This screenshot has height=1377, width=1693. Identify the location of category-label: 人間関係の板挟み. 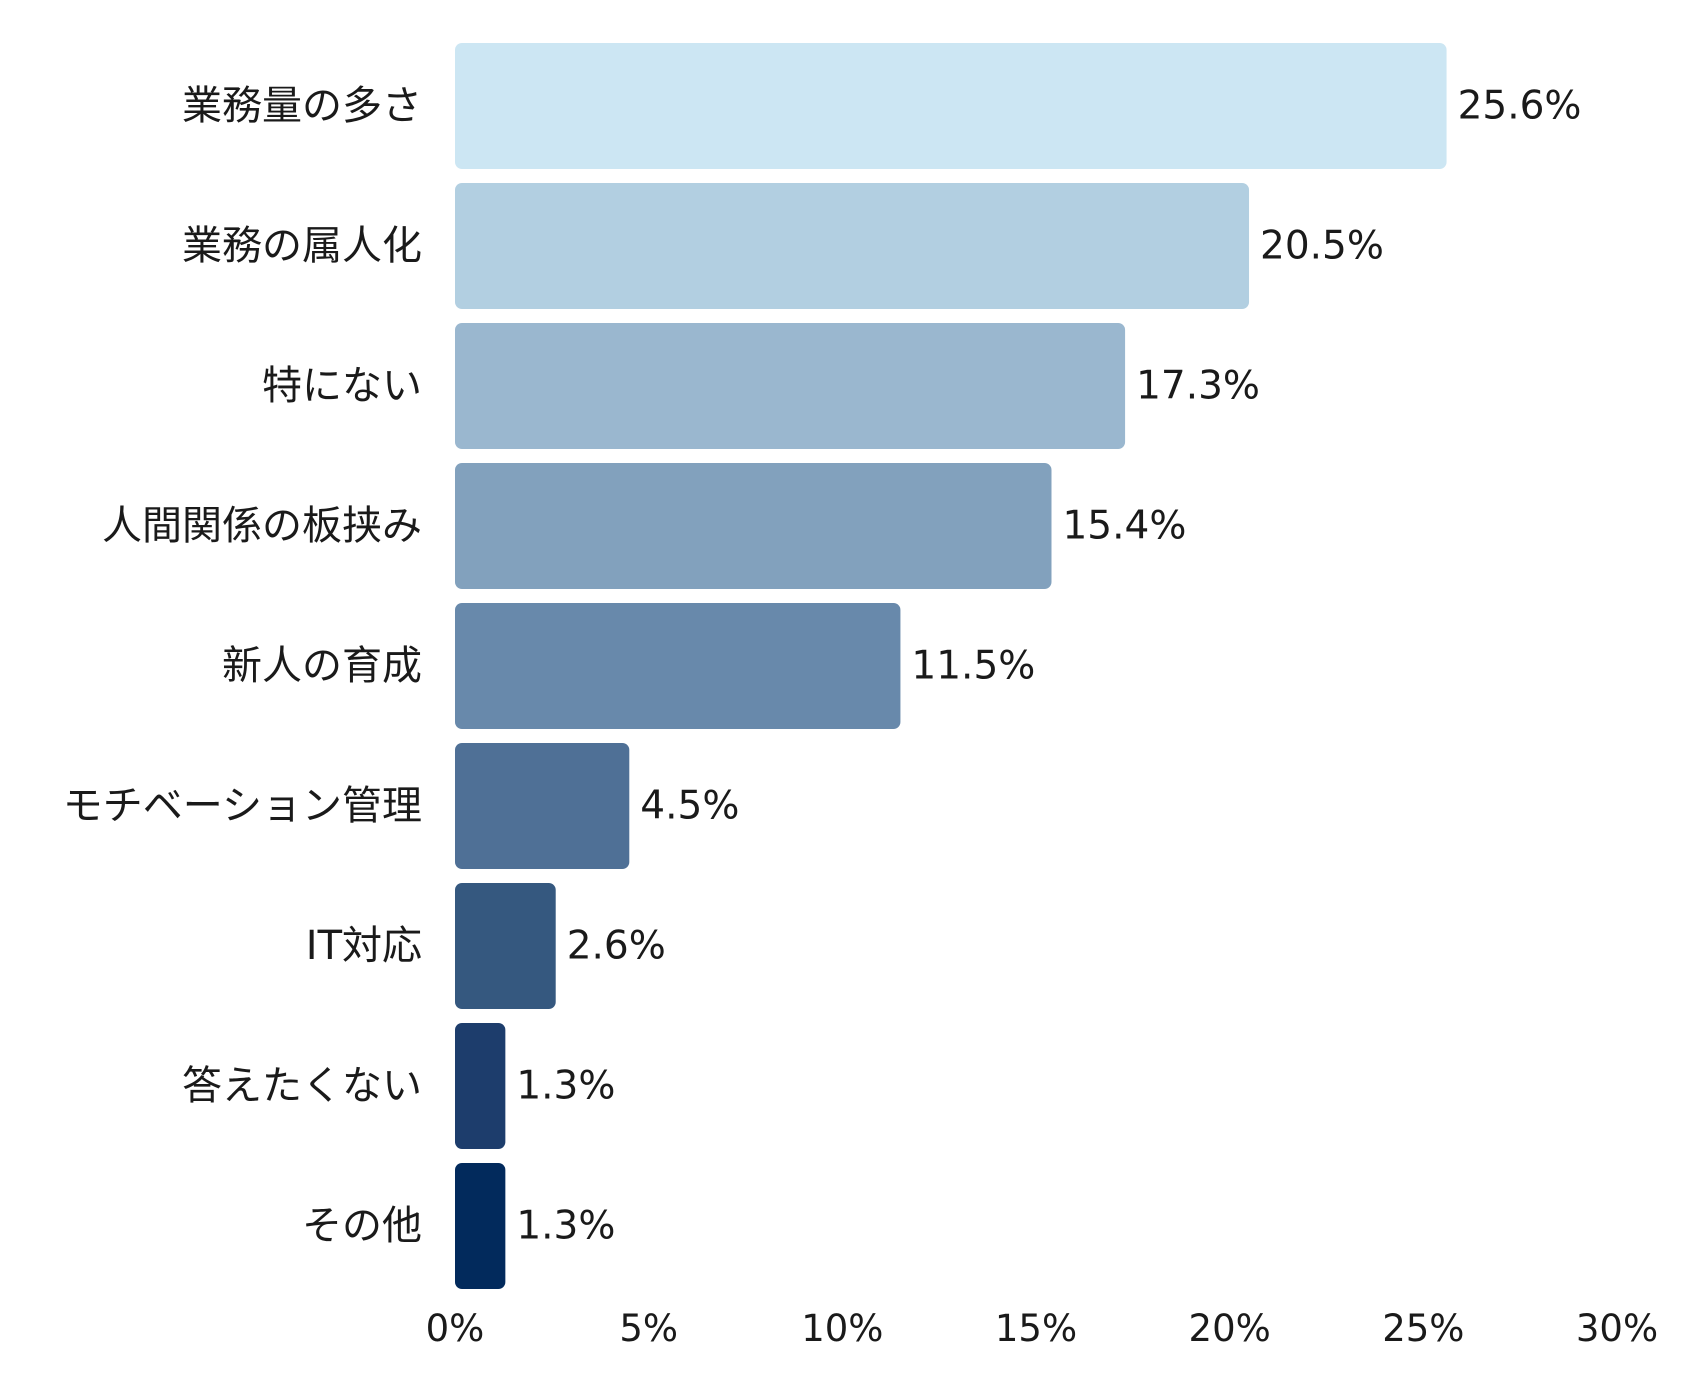
(262, 526).